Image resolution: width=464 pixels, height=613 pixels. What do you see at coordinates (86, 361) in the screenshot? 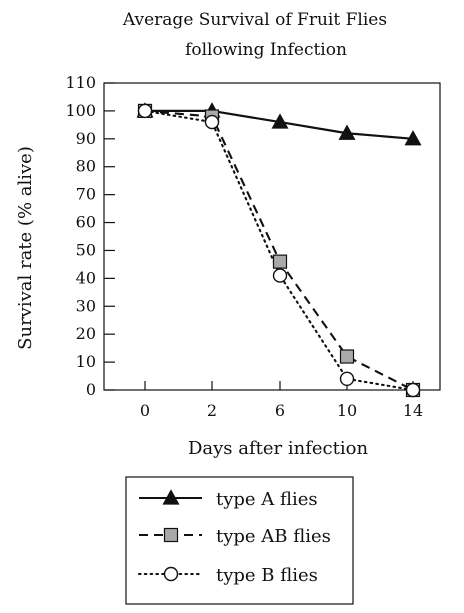
I see `y-tick-label: 10` at bounding box center [86, 361].